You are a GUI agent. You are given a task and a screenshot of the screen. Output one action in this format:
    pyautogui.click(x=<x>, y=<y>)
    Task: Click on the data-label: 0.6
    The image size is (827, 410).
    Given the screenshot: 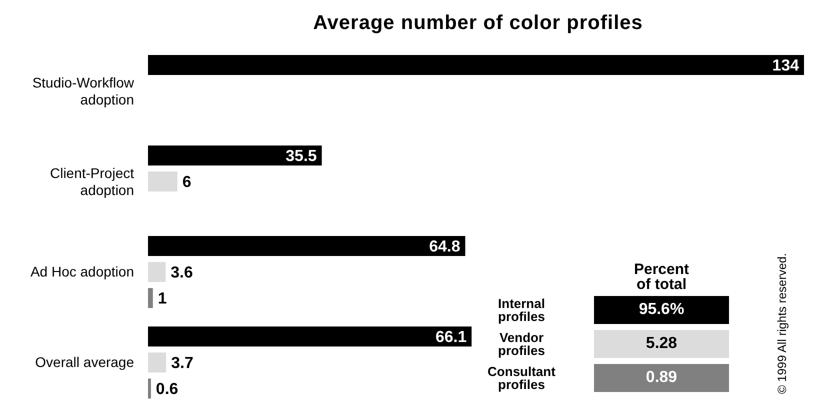 What is the action you would take?
    pyautogui.click(x=167, y=389)
    